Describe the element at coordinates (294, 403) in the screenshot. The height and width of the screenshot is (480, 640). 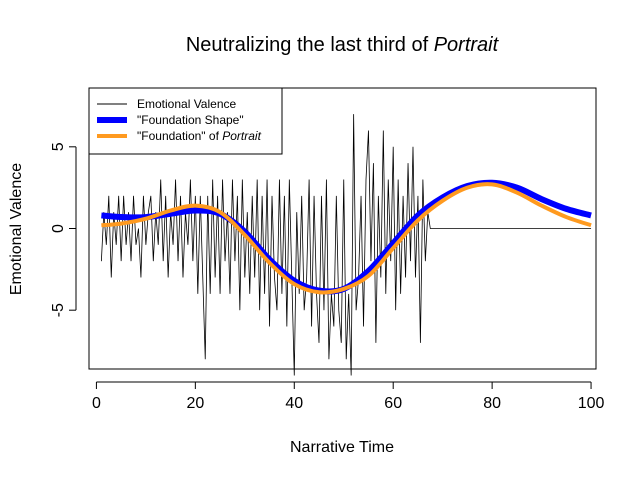
I see `x-tick-label: 40` at that location.